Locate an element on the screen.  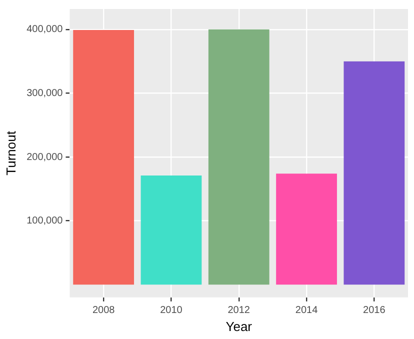
x-tick-label: 2016 is located at coordinates (374, 310).